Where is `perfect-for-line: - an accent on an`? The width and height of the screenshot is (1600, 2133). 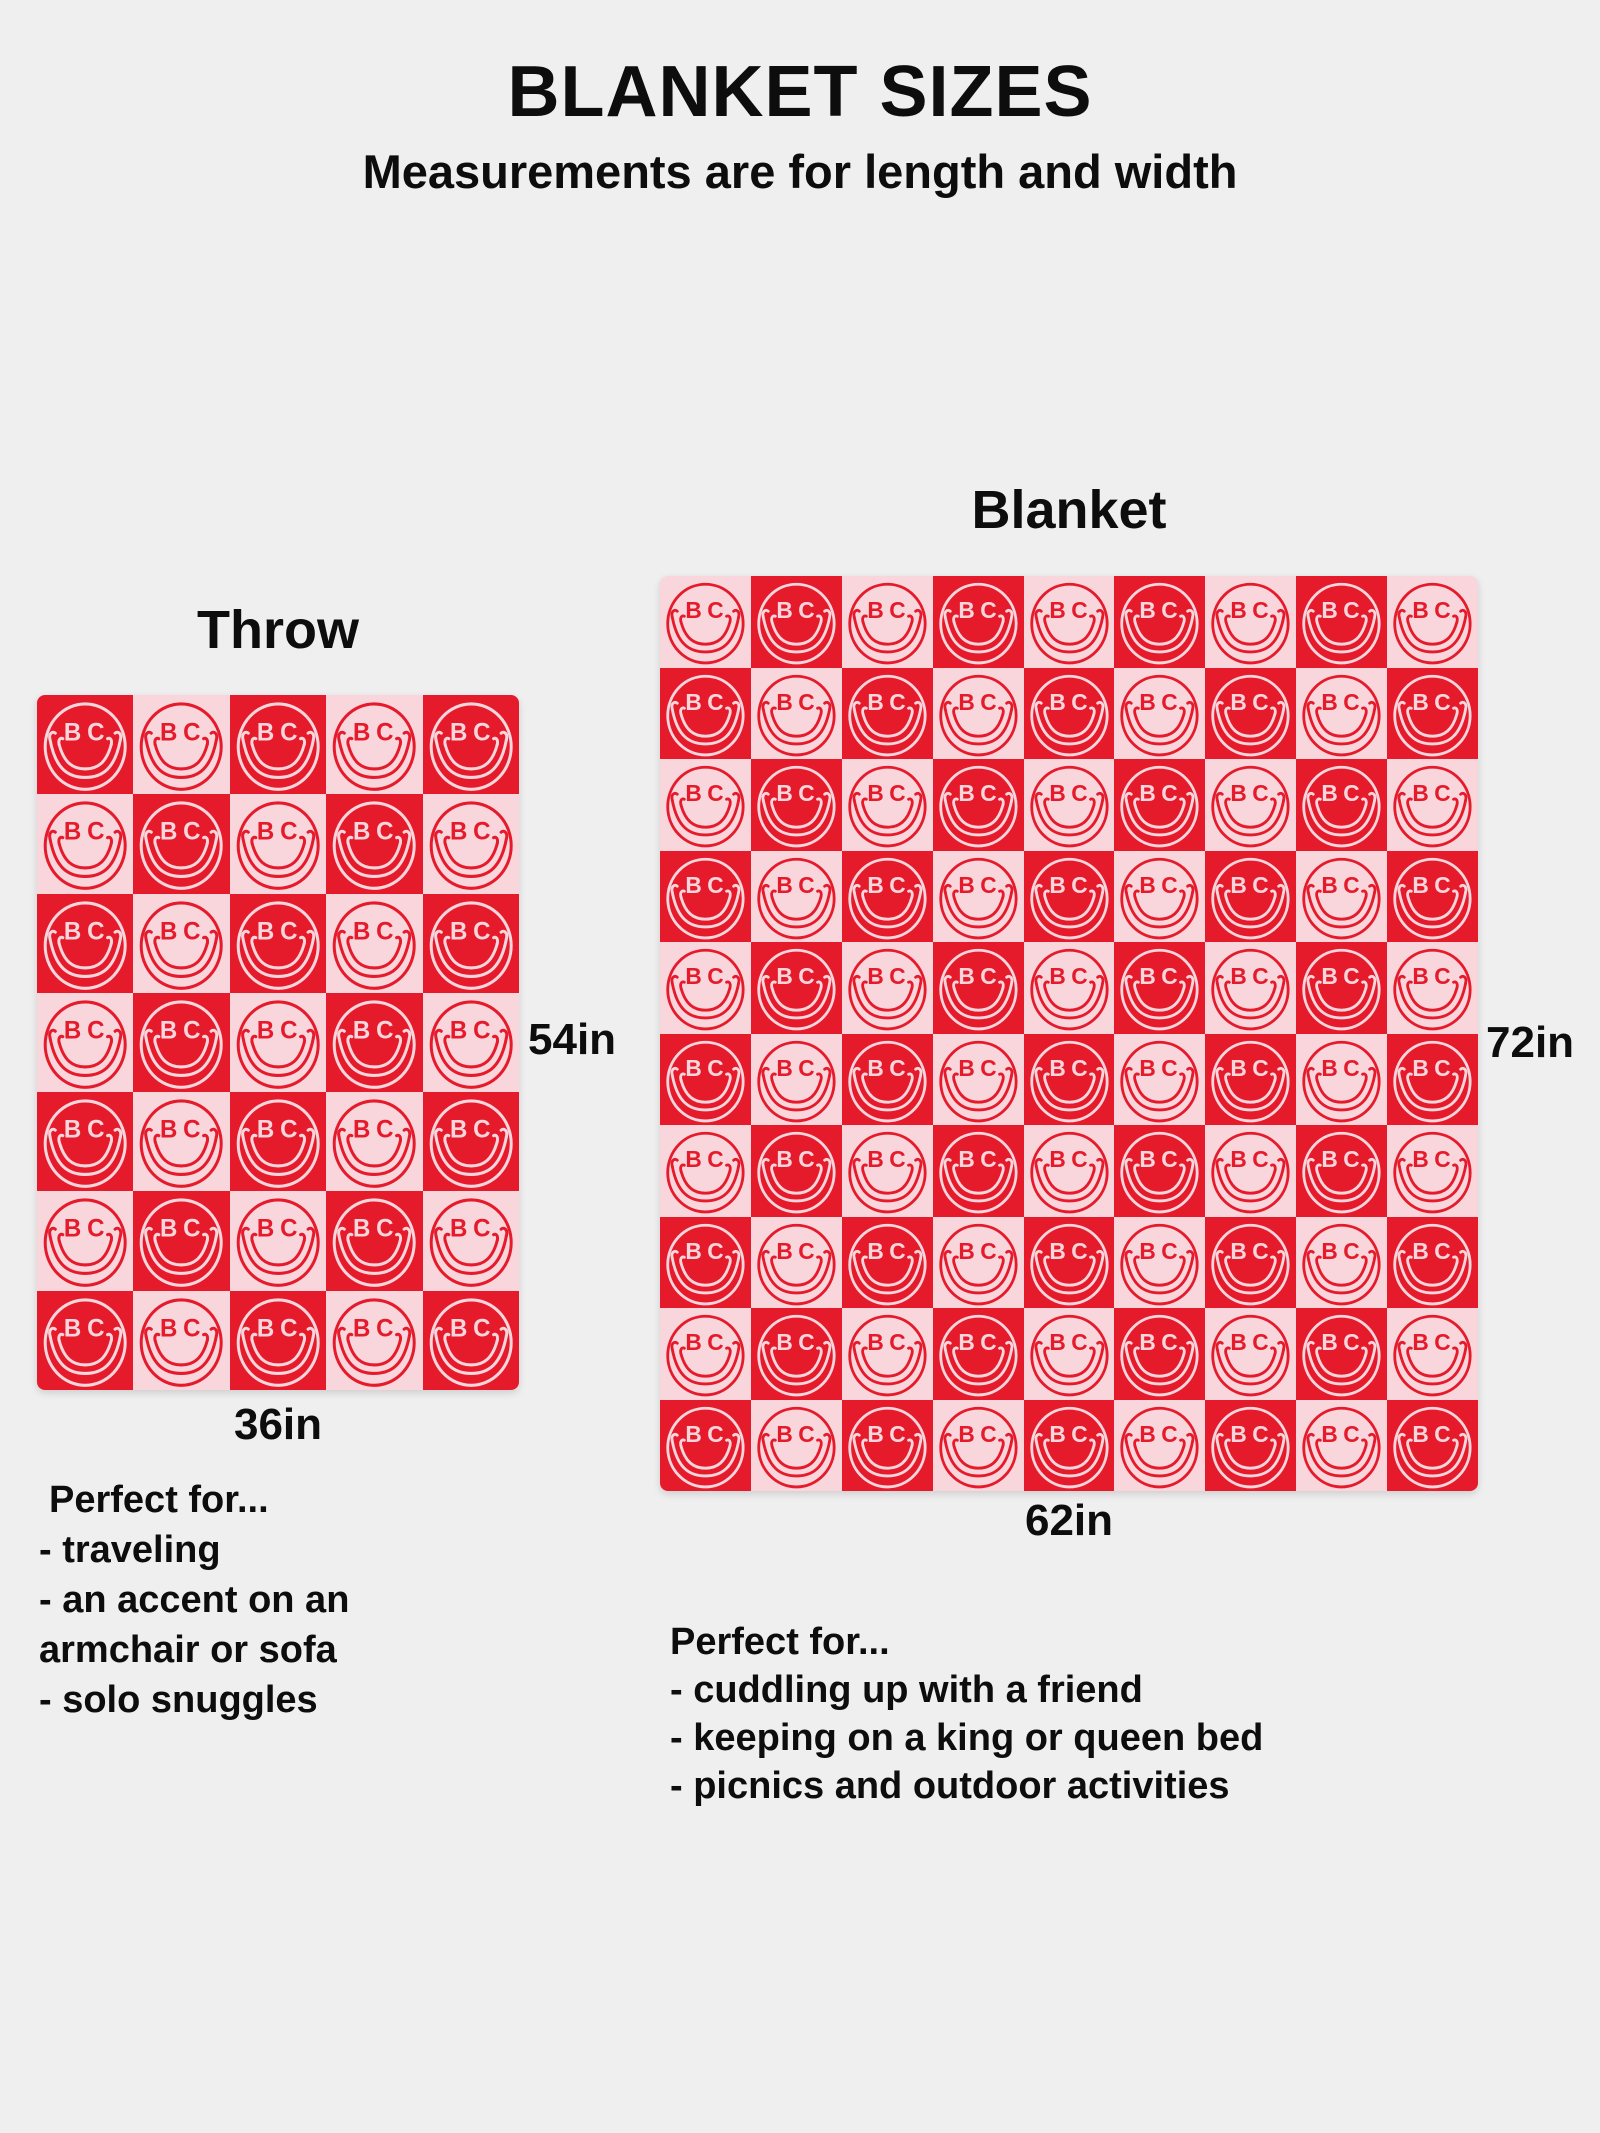
perfect-for-line: - an accent on an is located at coordinates (194, 1600).